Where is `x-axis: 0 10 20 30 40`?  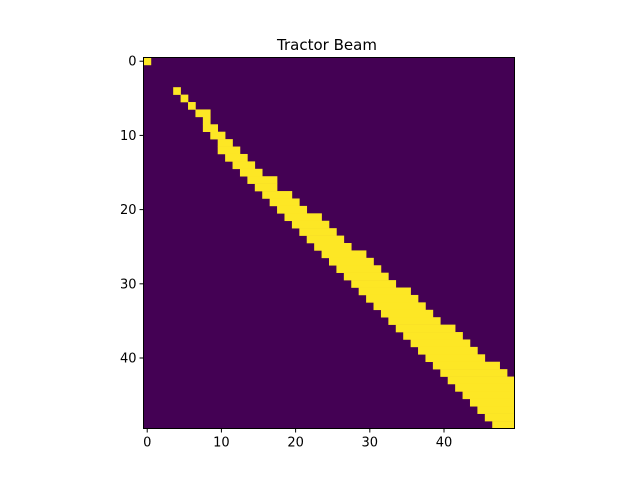
x-axis: 0 10 20 30 40 is located at coordinates (298, 439).